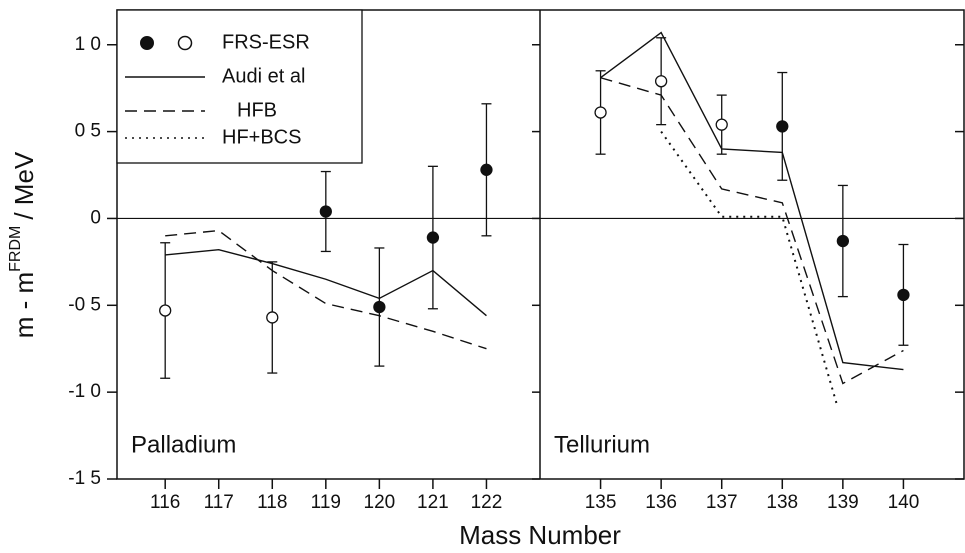 The height and width of the screenshot is (553, 965). Describe the element at coordinates (84, 391) in the screenshot. I see `y-tick-label: -1 0` at that location.